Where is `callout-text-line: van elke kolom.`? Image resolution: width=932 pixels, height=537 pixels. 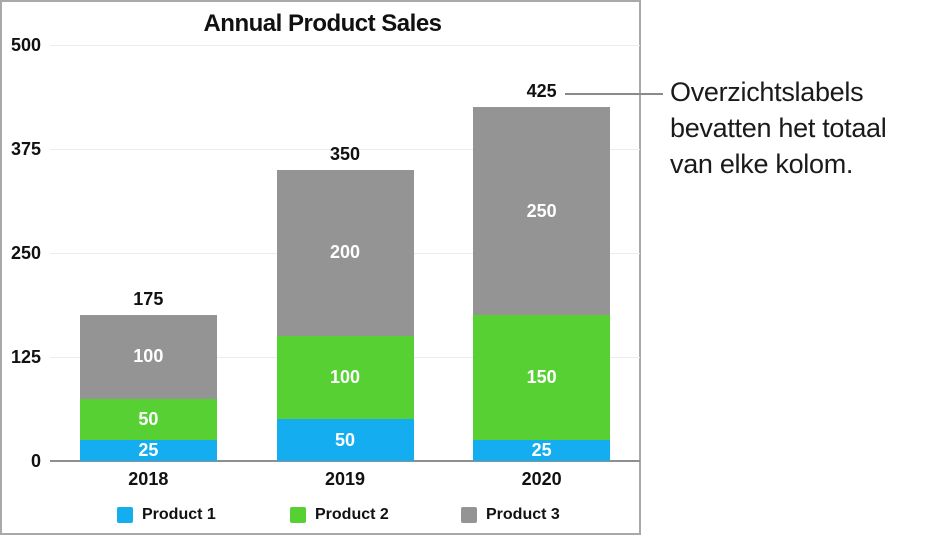 callout-text-line: van elke kolom. is located at coordinates (762, 164).